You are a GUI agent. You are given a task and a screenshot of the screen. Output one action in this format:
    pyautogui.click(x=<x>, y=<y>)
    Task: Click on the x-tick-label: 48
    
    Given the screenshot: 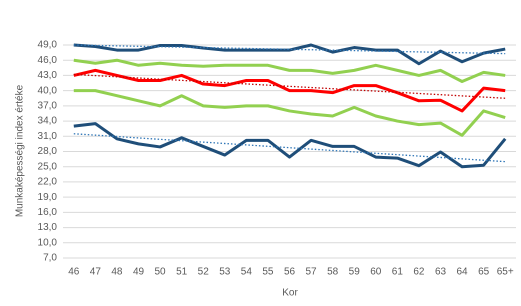 What is the action you would take?
    pyautogui.click(x=117, y=272)
    